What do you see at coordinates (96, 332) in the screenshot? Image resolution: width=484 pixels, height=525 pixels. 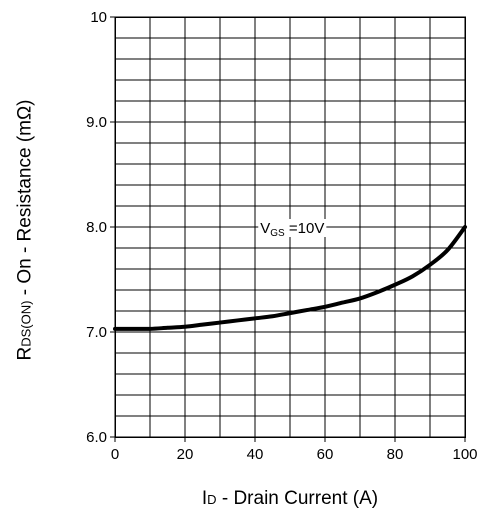 I see `y-tick-label: 7.0` at bounding box center [96, 332].